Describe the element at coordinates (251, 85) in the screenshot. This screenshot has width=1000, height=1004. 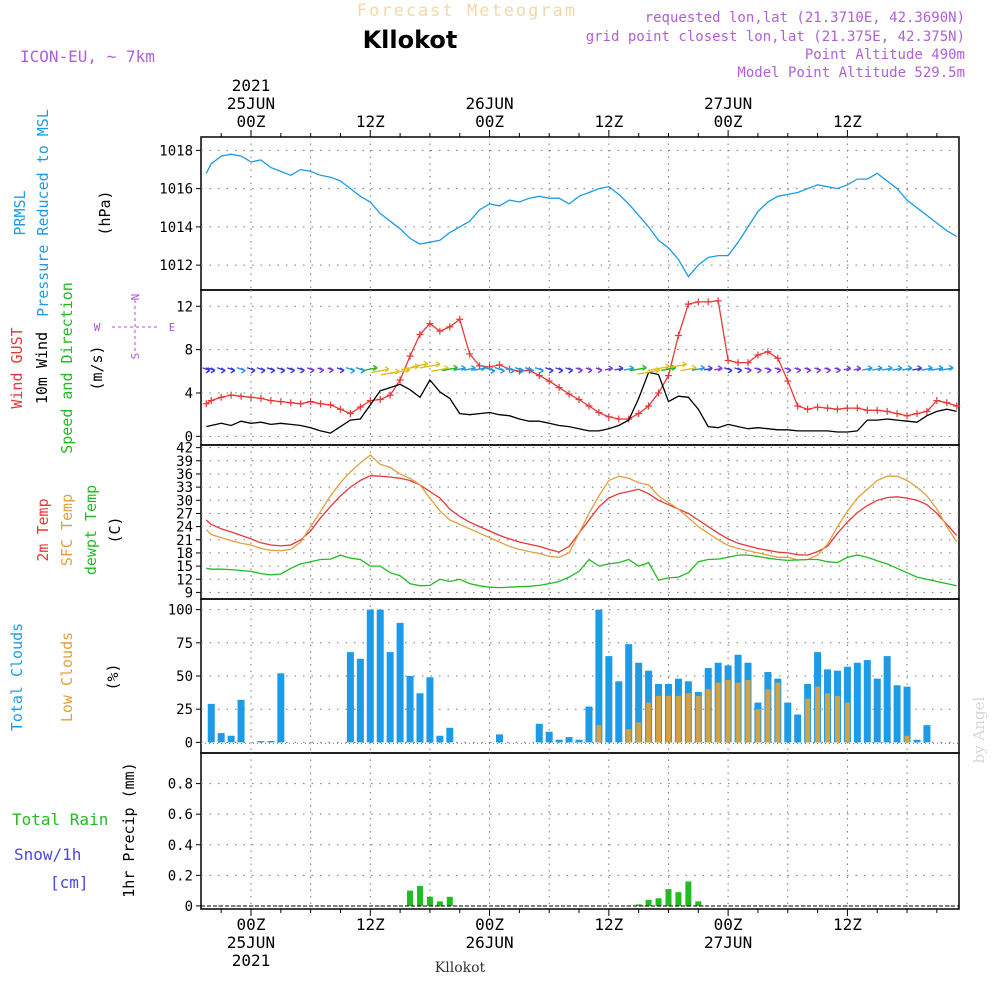
I see `top-time-label: 2021` at that location.